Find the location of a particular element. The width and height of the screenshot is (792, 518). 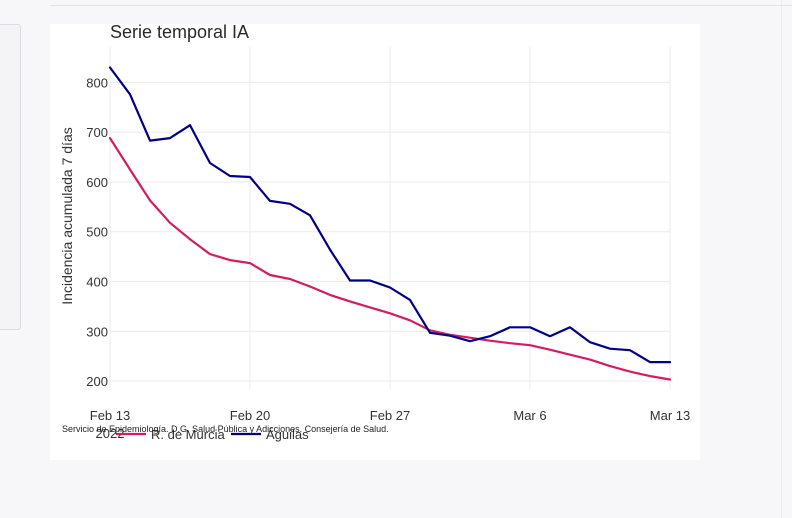

y-tick-label: 600 is located at coordinates (97, 182).